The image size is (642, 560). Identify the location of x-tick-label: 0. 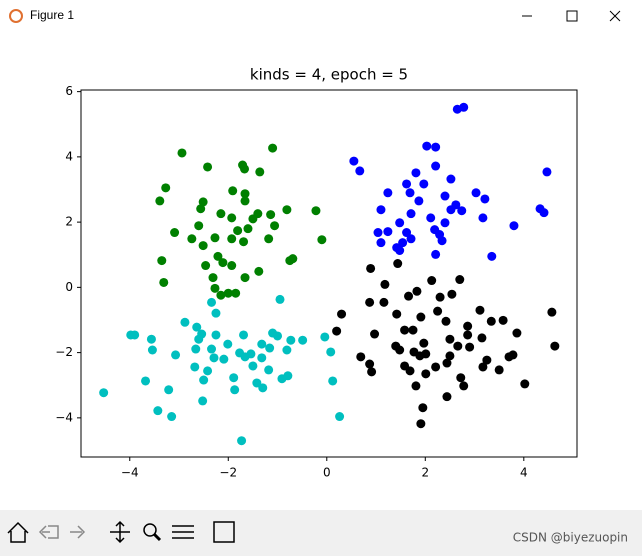
(327, 473).